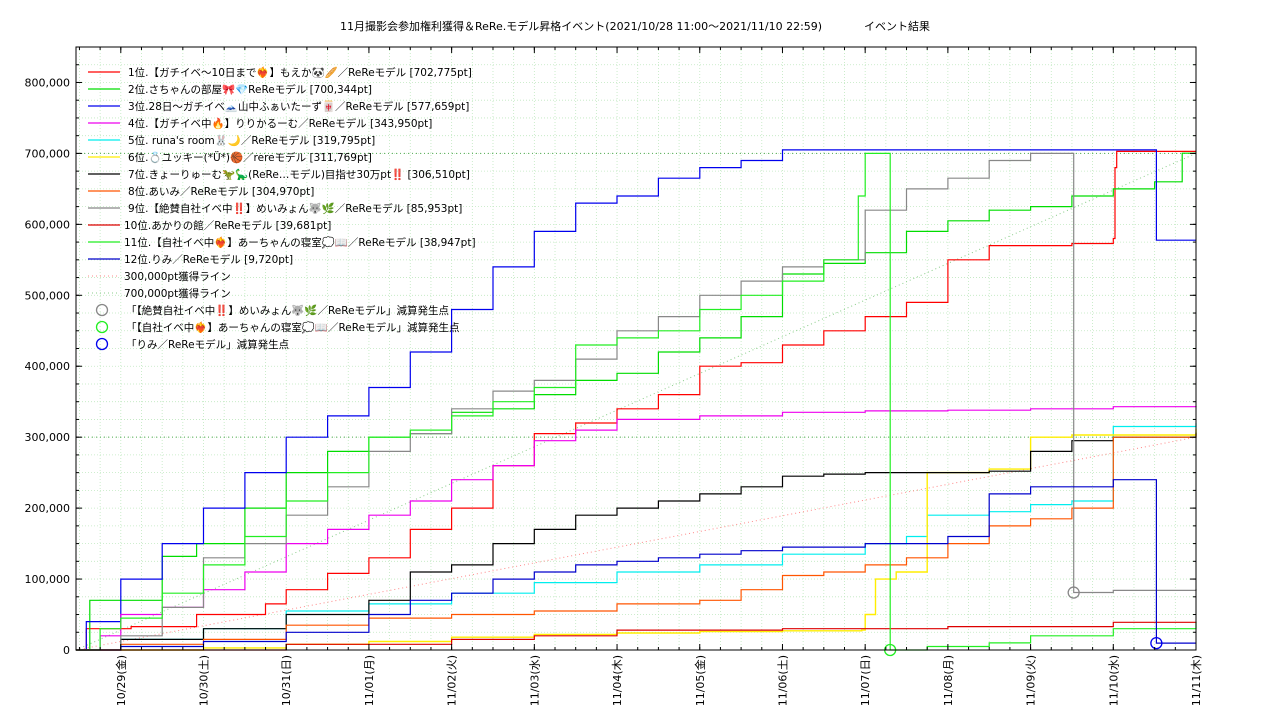  What do you see at coordinates (208, 259) in the screenshot?
I see `legend-label-12: 12位.りみ／ReReモデル [9,720pt]` at bounding box center [208, 259].